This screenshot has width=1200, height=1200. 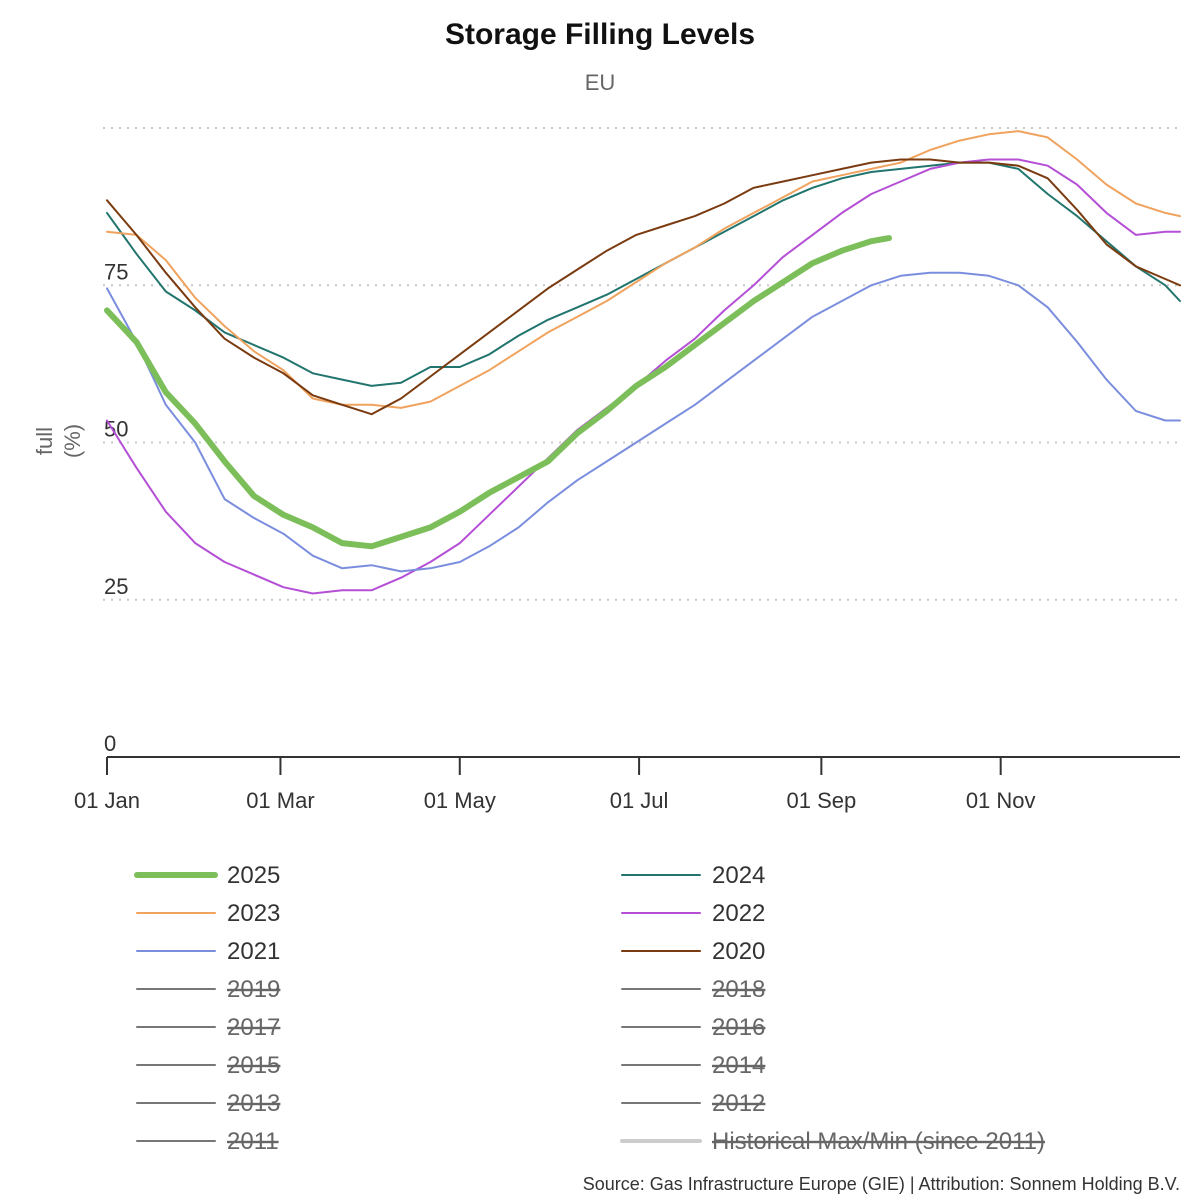 I want to click on legend-label: 2019, so click(x=253, y=989).